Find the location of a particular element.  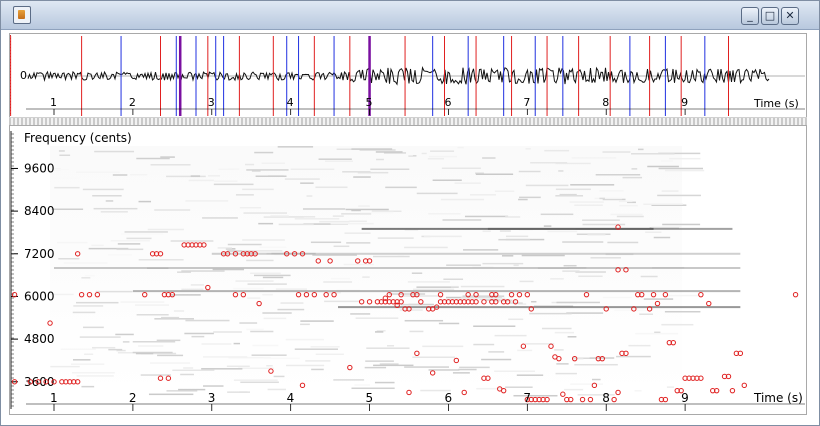

spectrogram-time-tick-label: 7 is located at coordinates (527, 398).